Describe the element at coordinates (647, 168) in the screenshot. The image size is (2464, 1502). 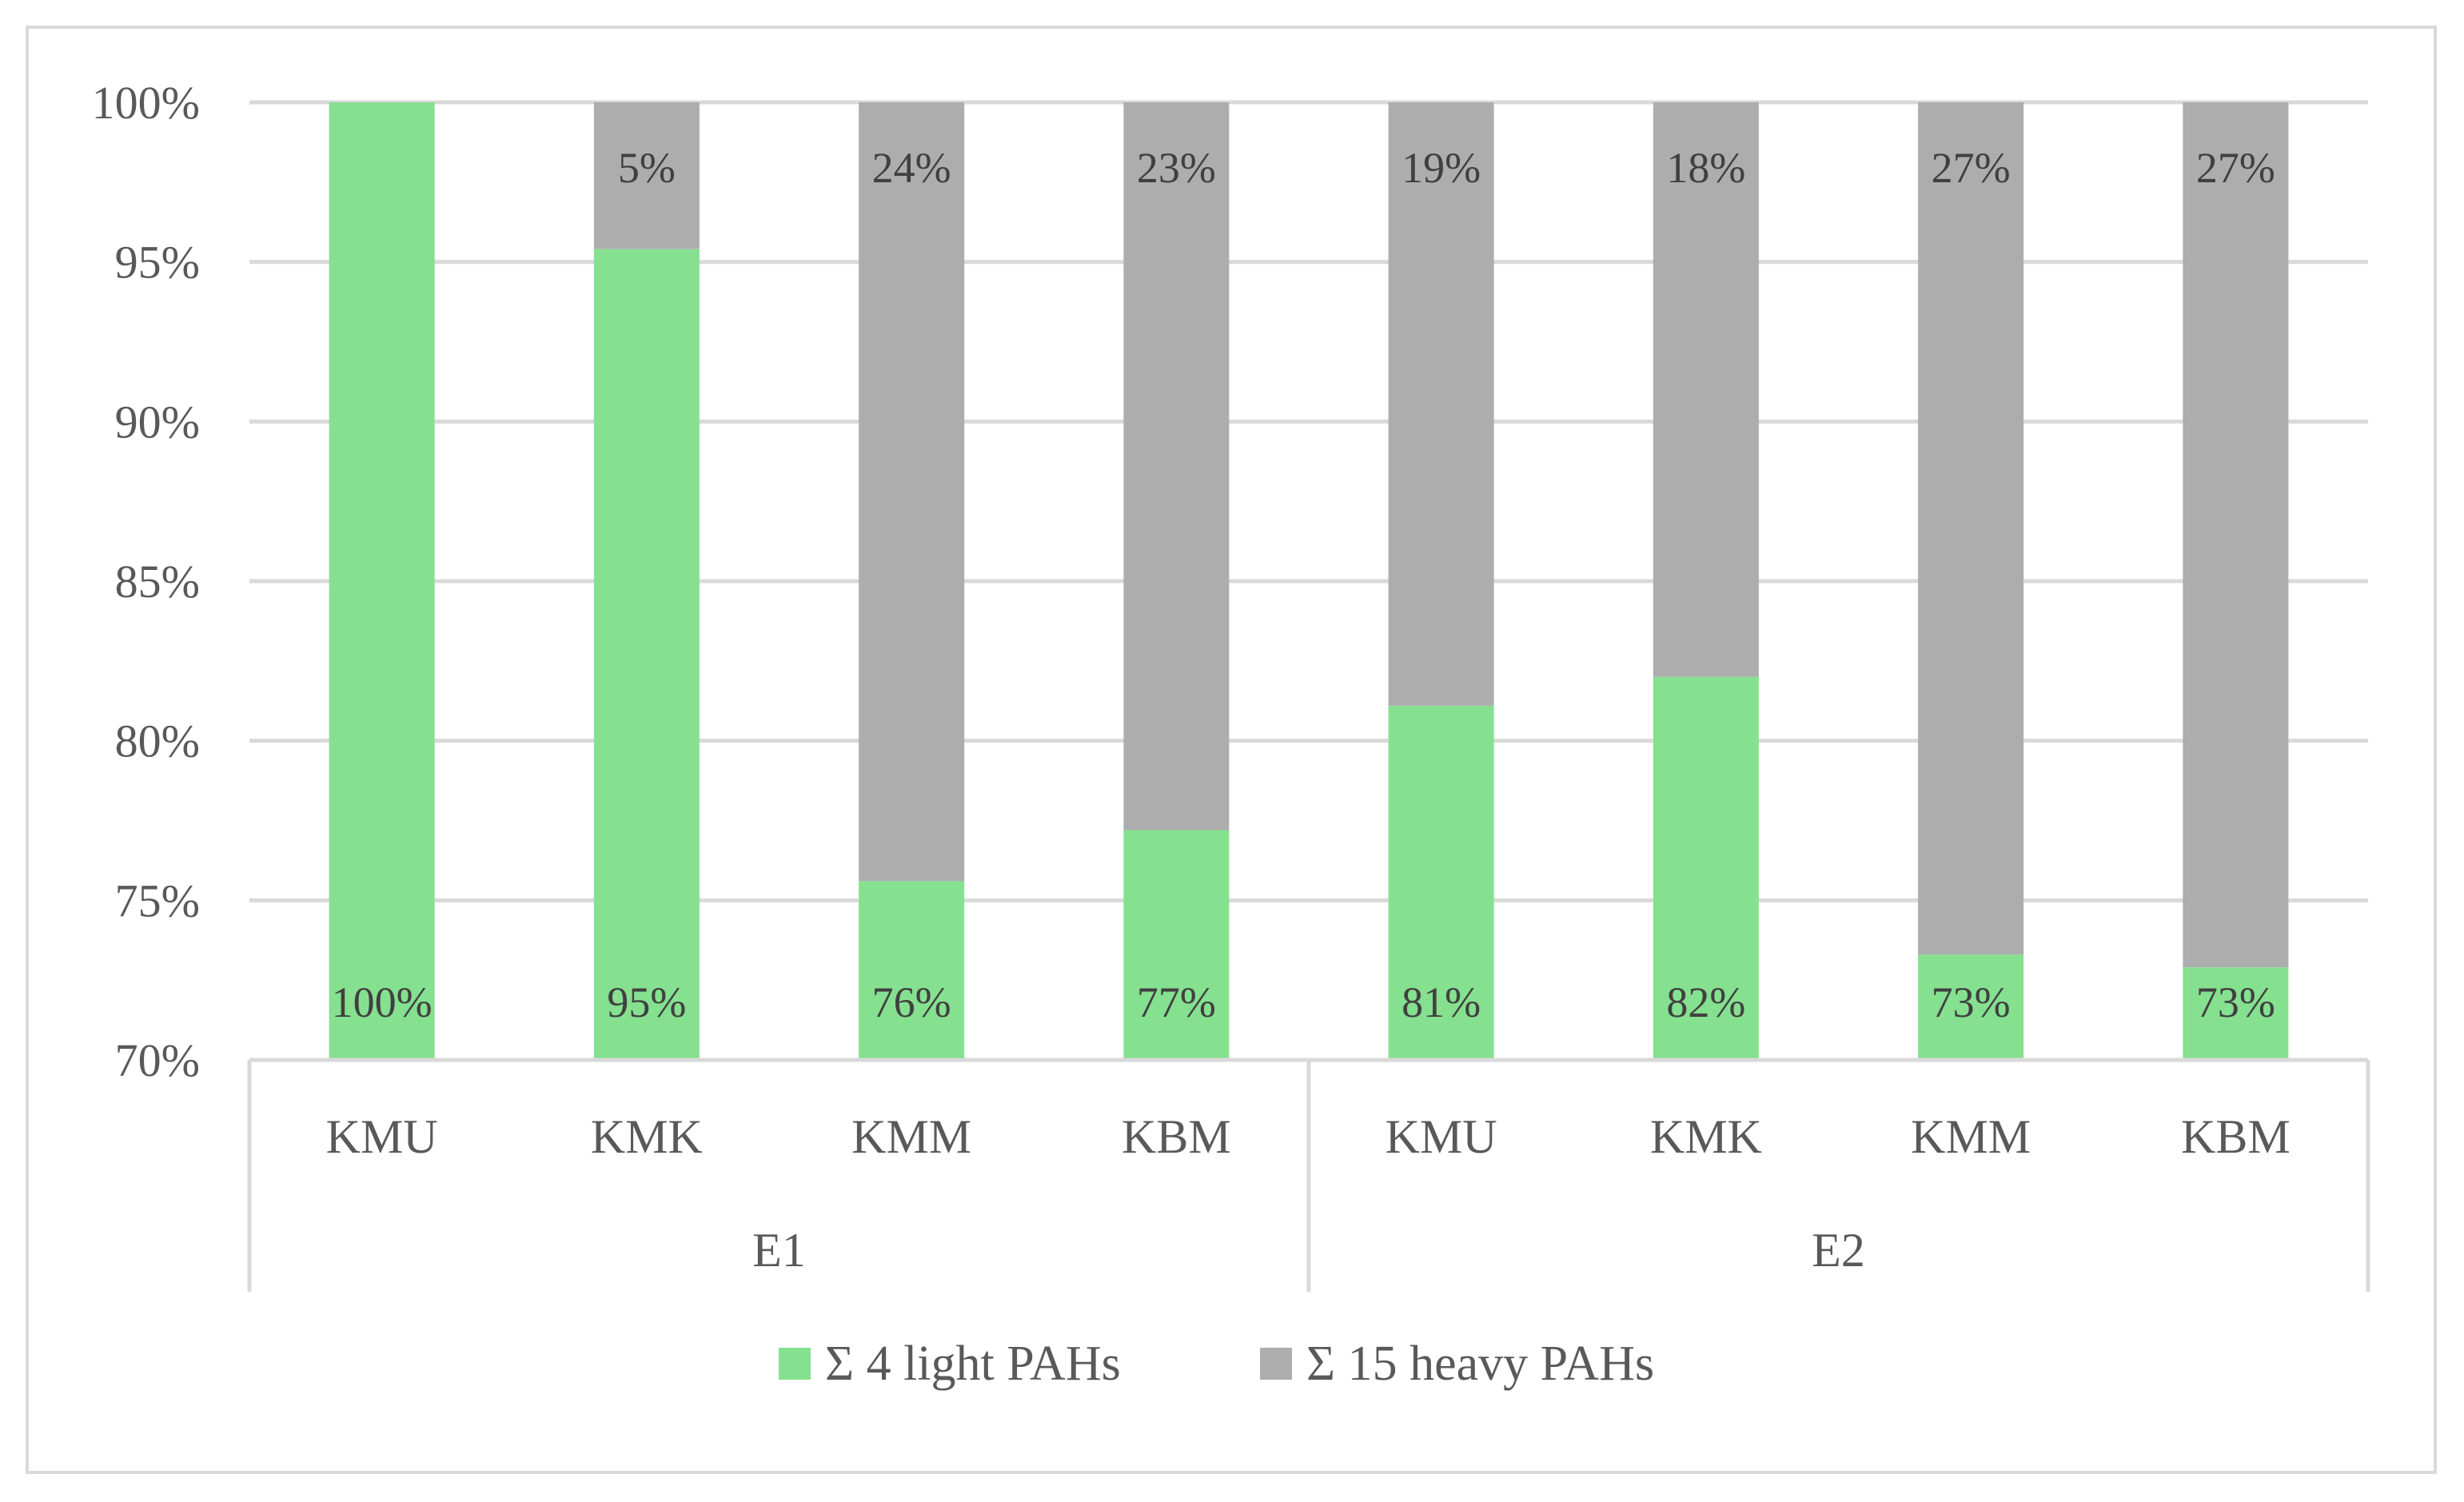
I see `data-label: 5%` at that location.